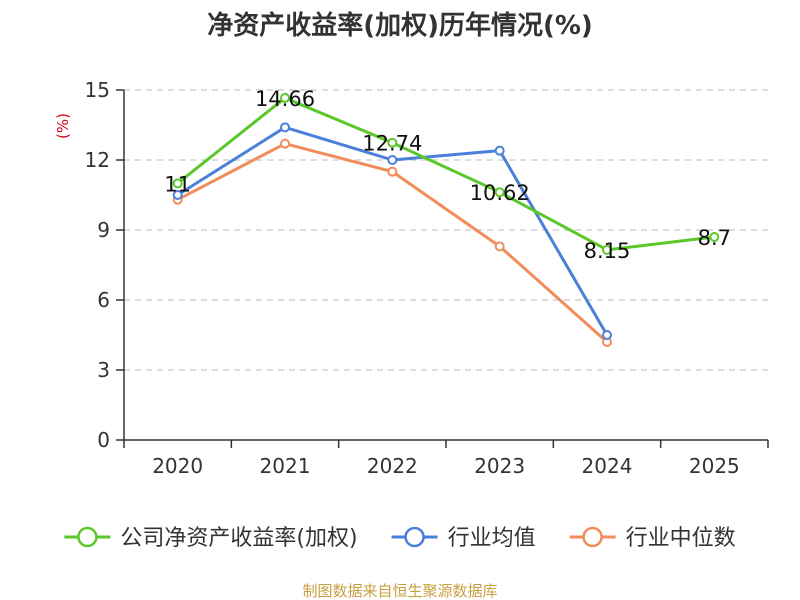 Image resolution: width=800 pixels, height=600 pixels. What do you see at coordinates (681, 538) in the screenshot?
I see `legend-label: 行业中位数` at bounding box center [681, 538].